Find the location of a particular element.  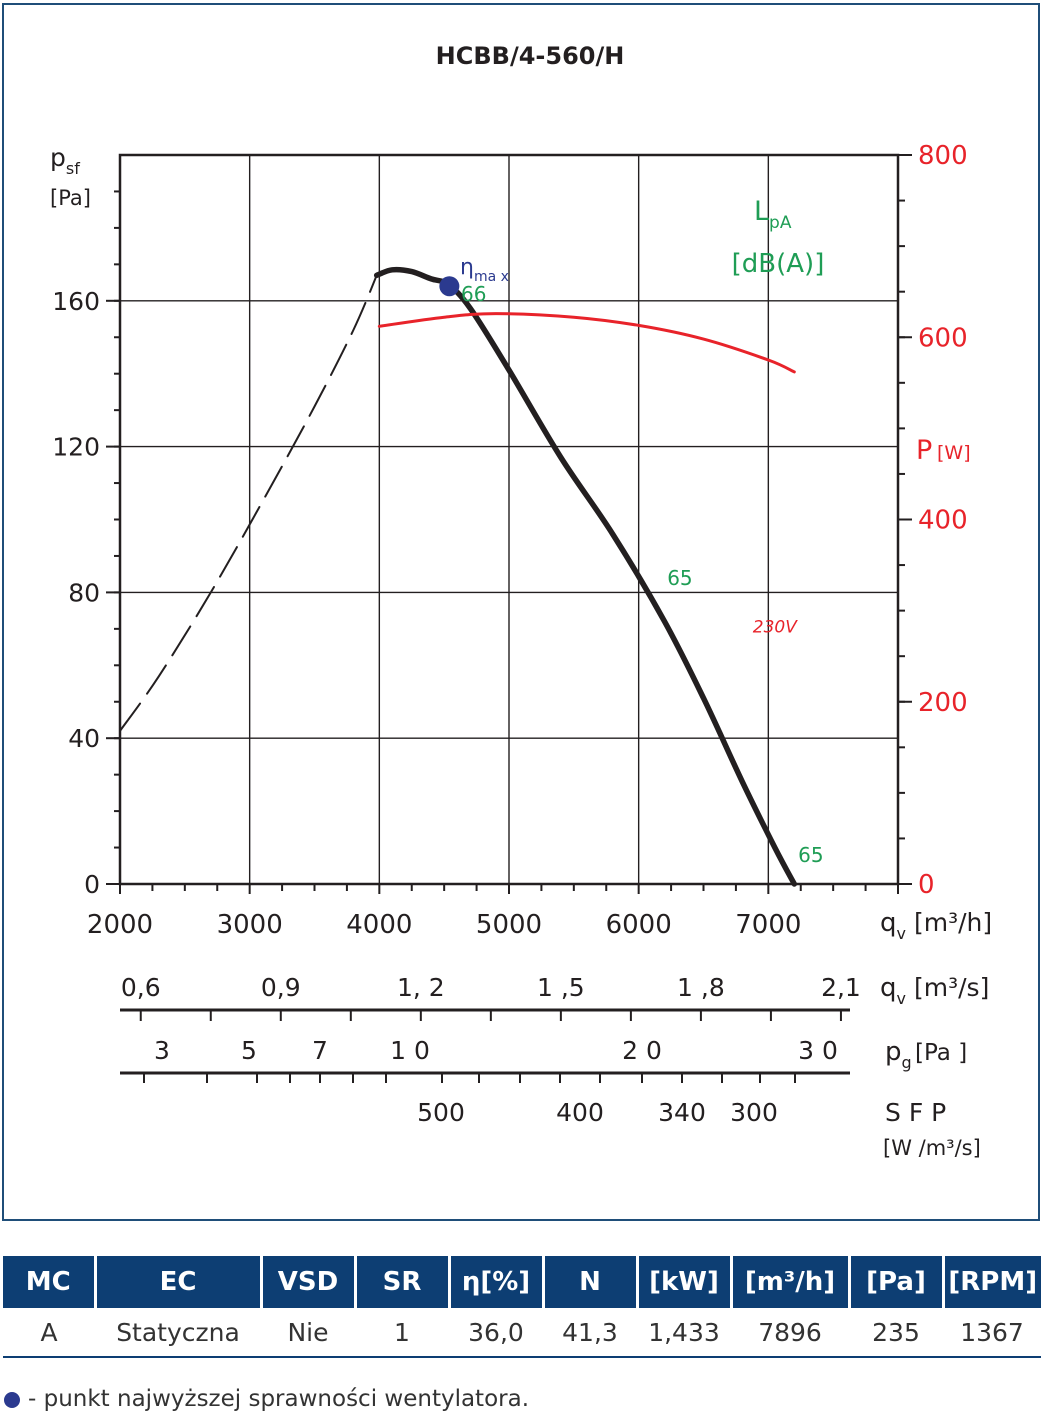

x3-tick-label: 7 is located at coordinates (320, 1050).